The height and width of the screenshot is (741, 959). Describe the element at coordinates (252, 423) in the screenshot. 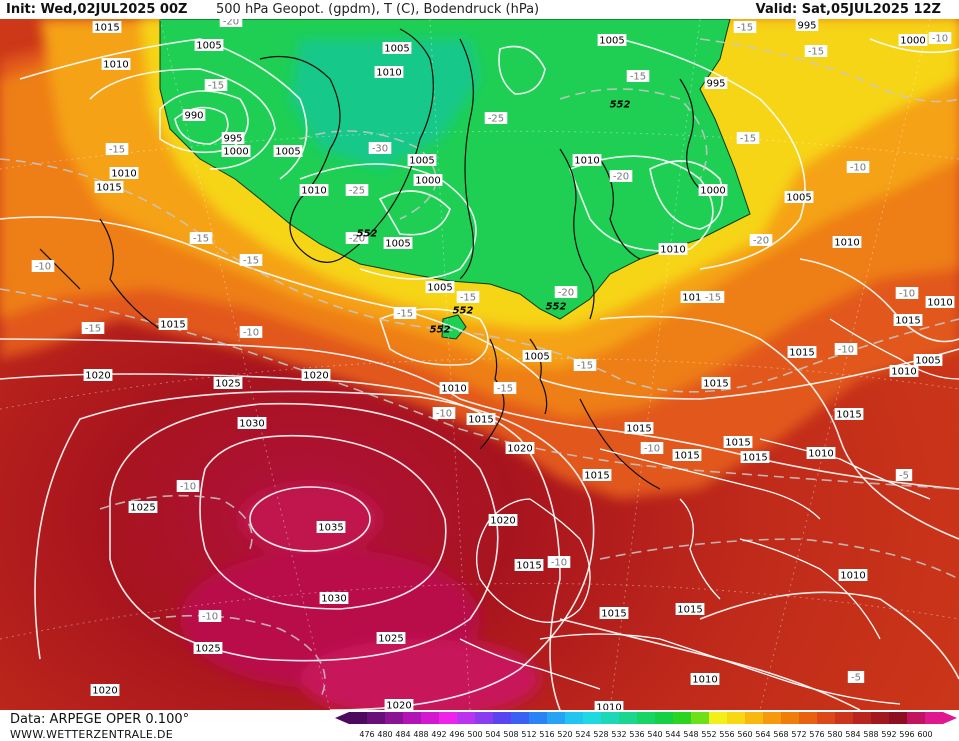

I see `pressure_labels-label: 1030` at that location.